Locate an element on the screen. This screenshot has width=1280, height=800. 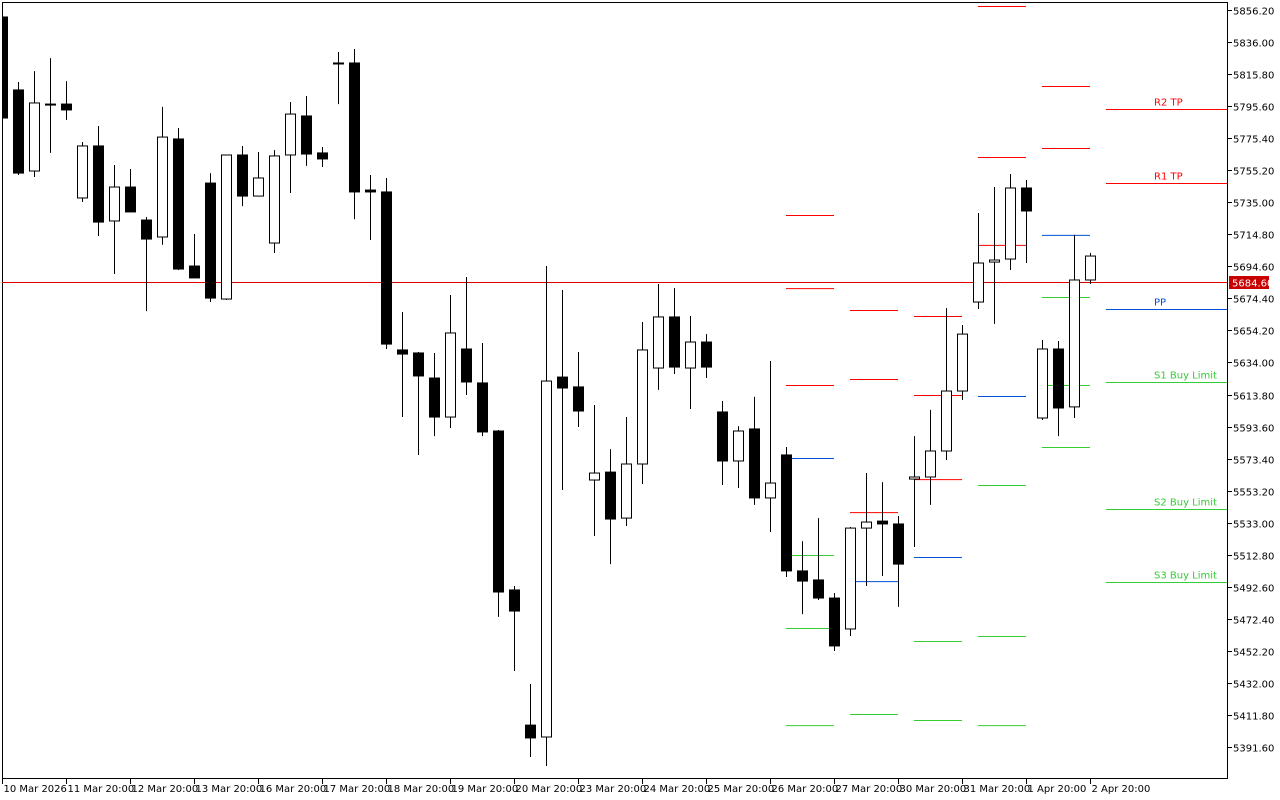
x-tick-label: 12 Mar 20:00 is located at coordinates (165, 789).